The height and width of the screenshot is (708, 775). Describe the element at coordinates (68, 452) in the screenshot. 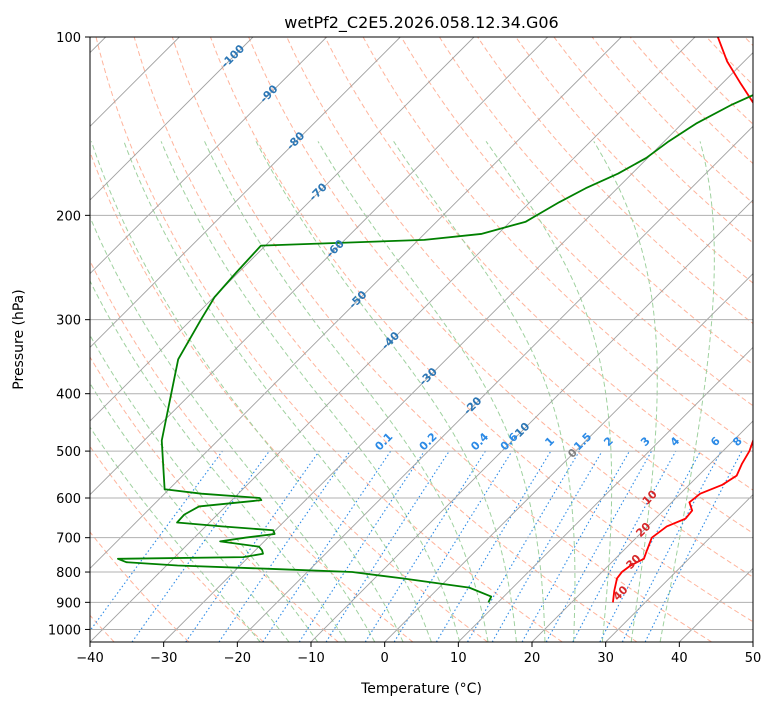

I see `y-tick-label: 500` at that location.